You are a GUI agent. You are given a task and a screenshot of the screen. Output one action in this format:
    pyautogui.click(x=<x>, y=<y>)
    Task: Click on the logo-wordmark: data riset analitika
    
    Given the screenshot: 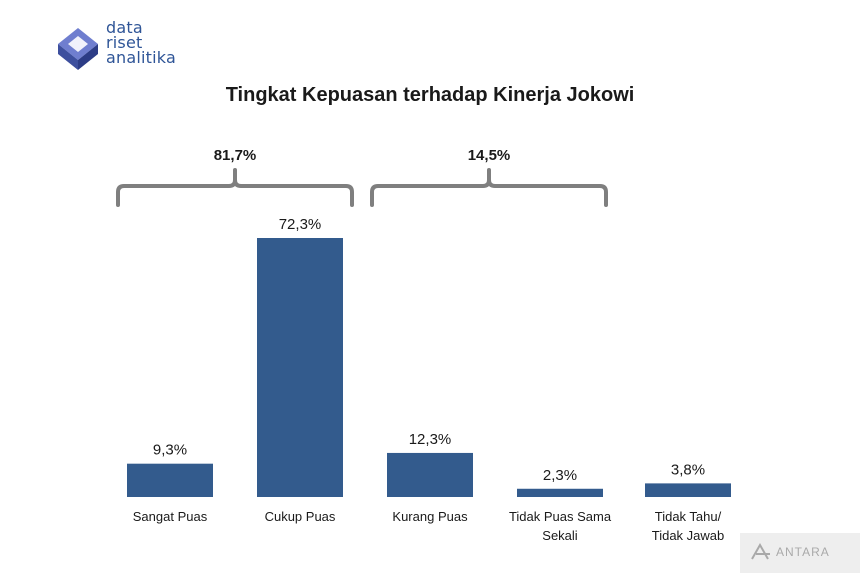 What is the action you would take?
    pyautogui.click(x=141, y=42)
    